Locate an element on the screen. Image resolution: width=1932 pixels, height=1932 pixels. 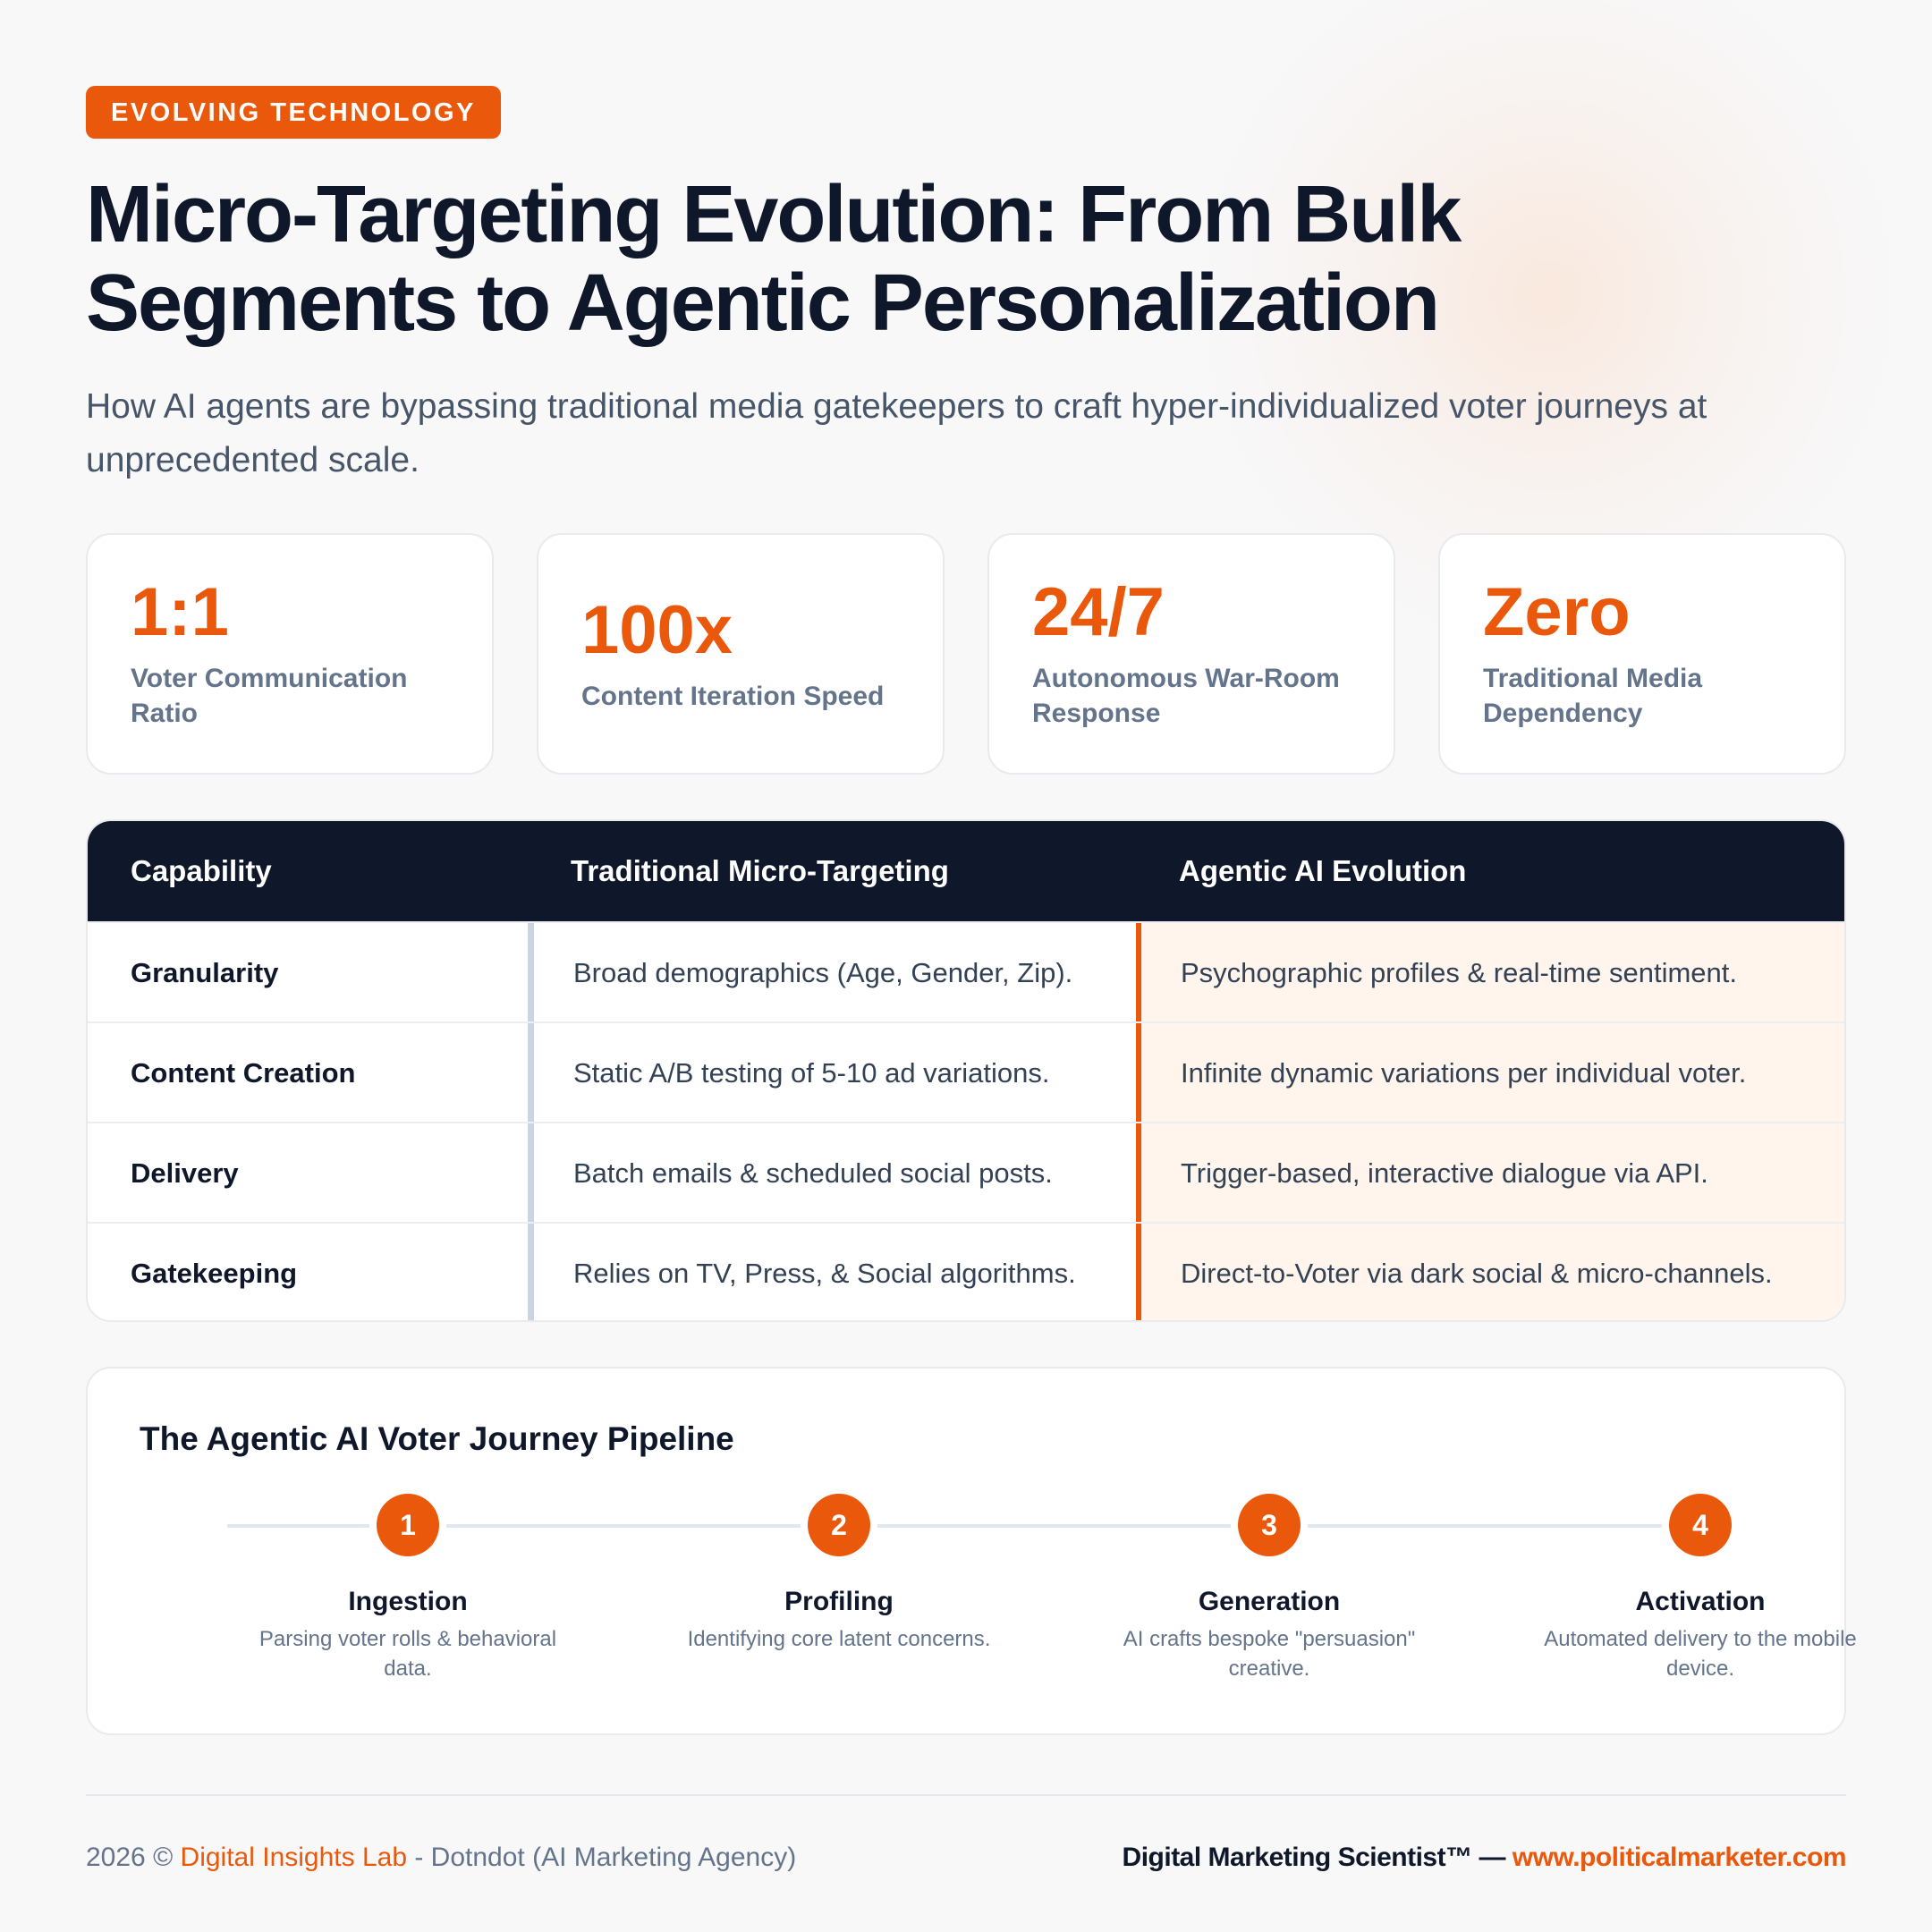
step-number-badge: 3 is located at coordinates (1269, 1525).